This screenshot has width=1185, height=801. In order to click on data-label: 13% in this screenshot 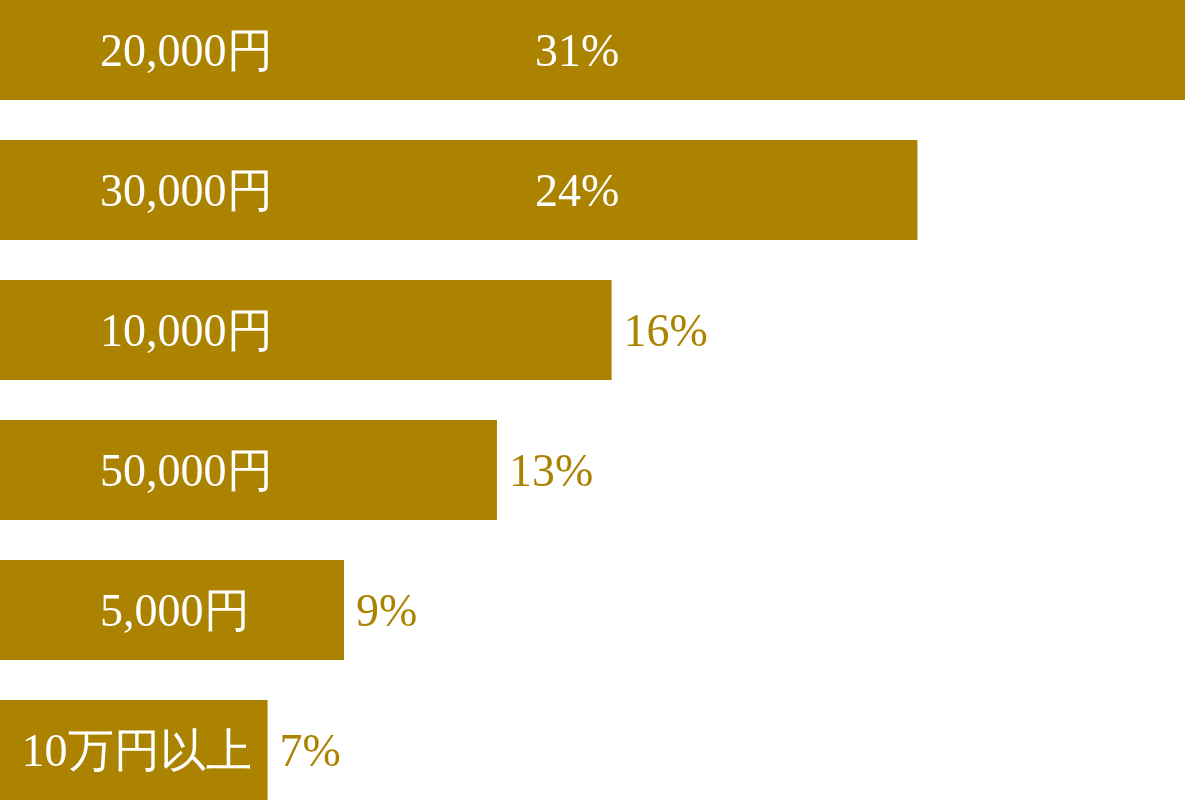, I will do `click(551, 471)`.